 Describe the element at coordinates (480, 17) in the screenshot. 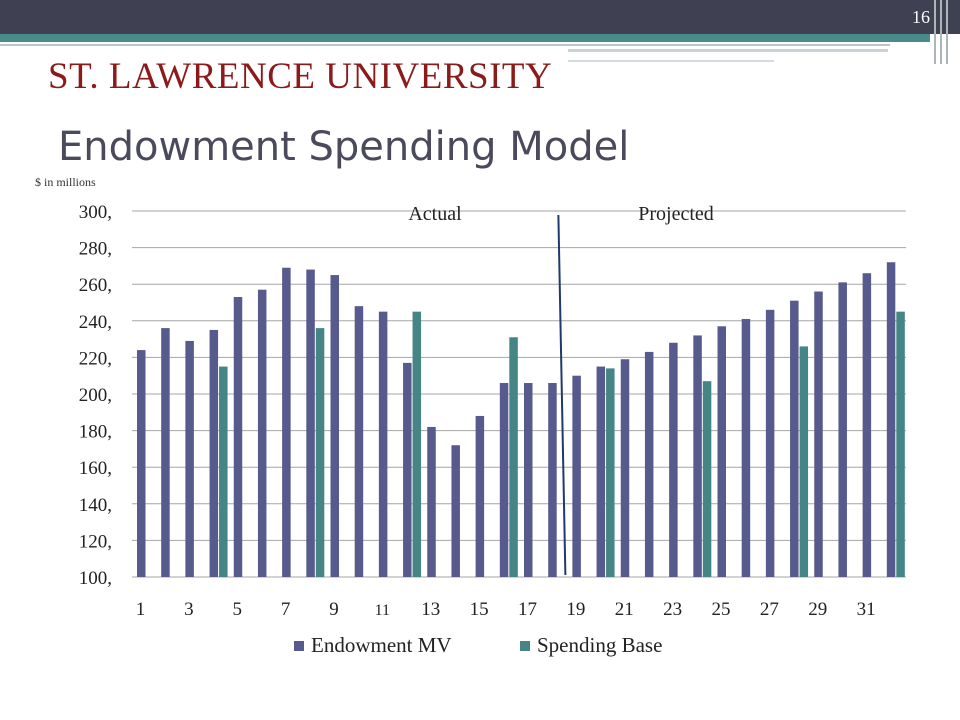

I see `top-bar` at that location.